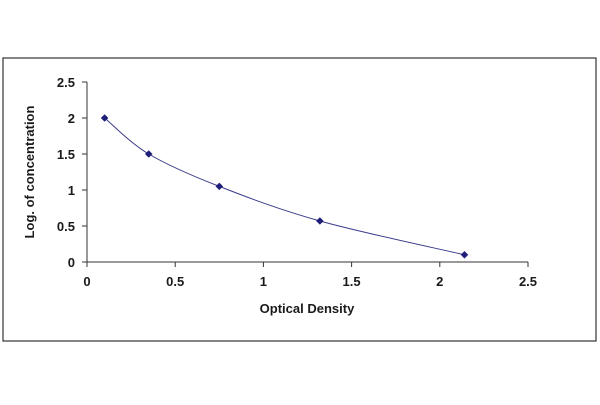 This screenshot has width=600, height=405. Describe the element at coordinates (71, 262) in the screenshot. I see `y-tick-label: 0` at that location.